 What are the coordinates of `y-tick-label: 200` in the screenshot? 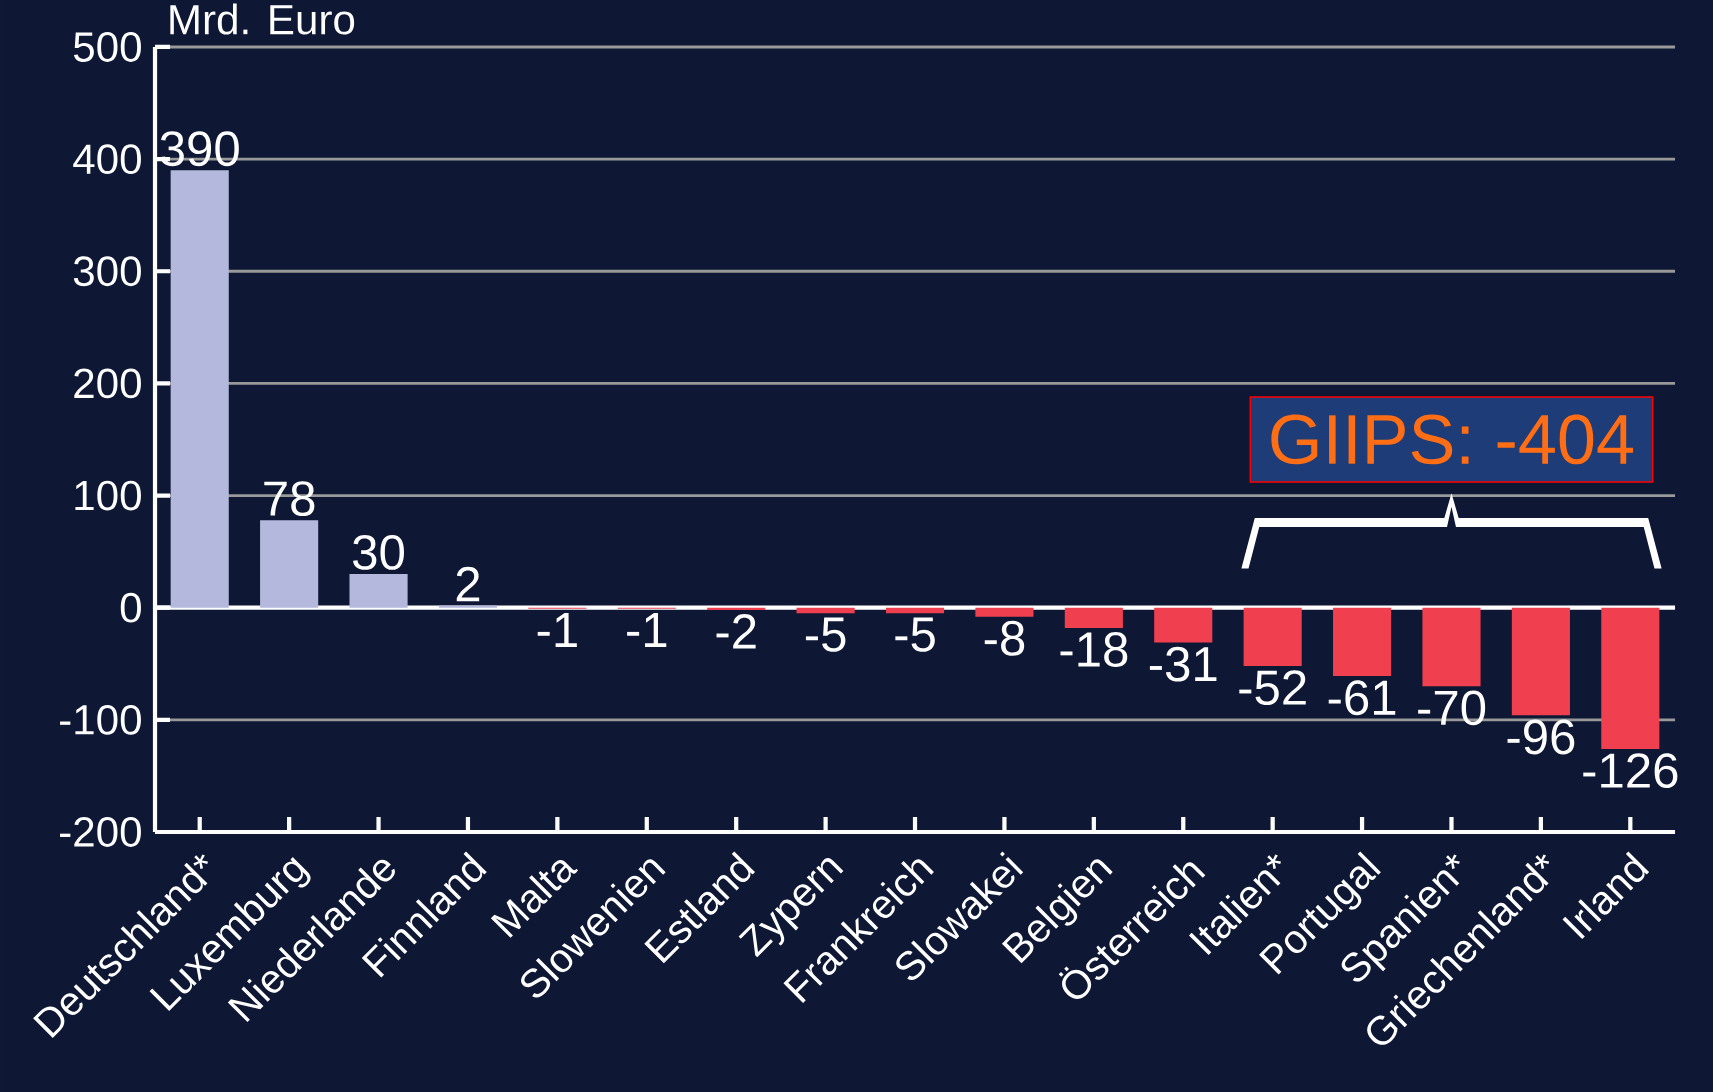 It's located at (107, 383).